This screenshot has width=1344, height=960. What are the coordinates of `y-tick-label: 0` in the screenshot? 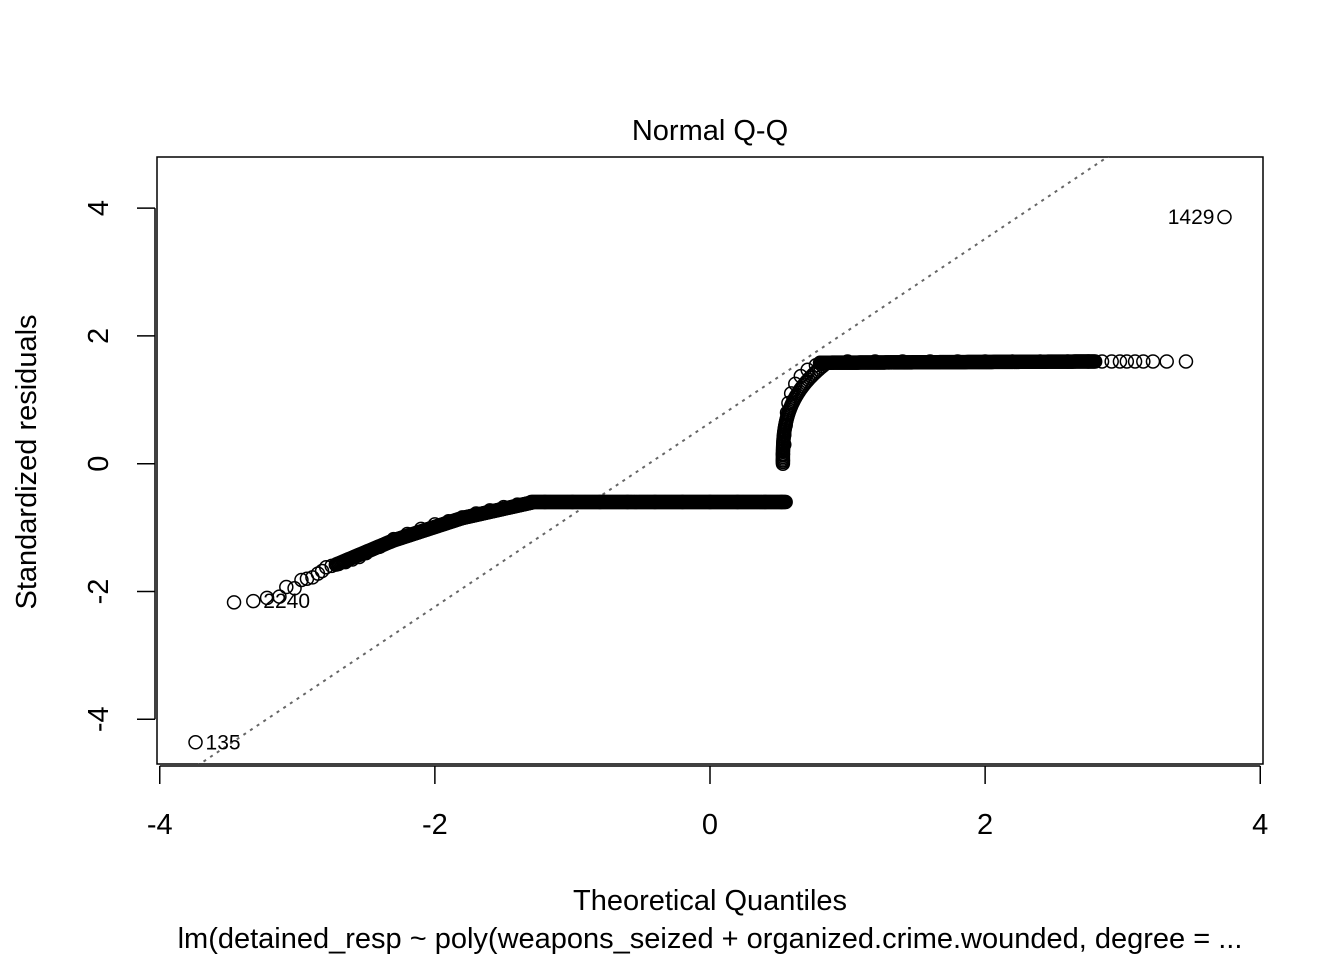 It's located at (99, 464).